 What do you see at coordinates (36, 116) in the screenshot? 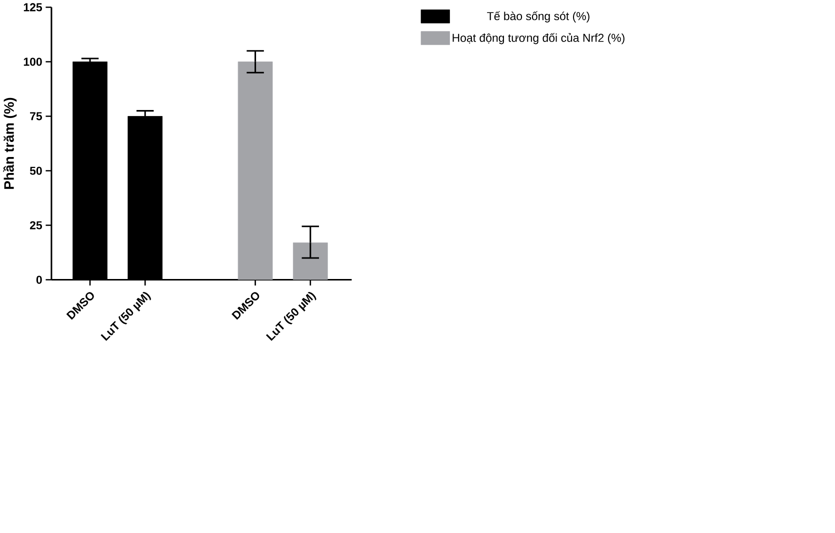
I see `y-tick-label: 75` at bounding box center [36, 116].